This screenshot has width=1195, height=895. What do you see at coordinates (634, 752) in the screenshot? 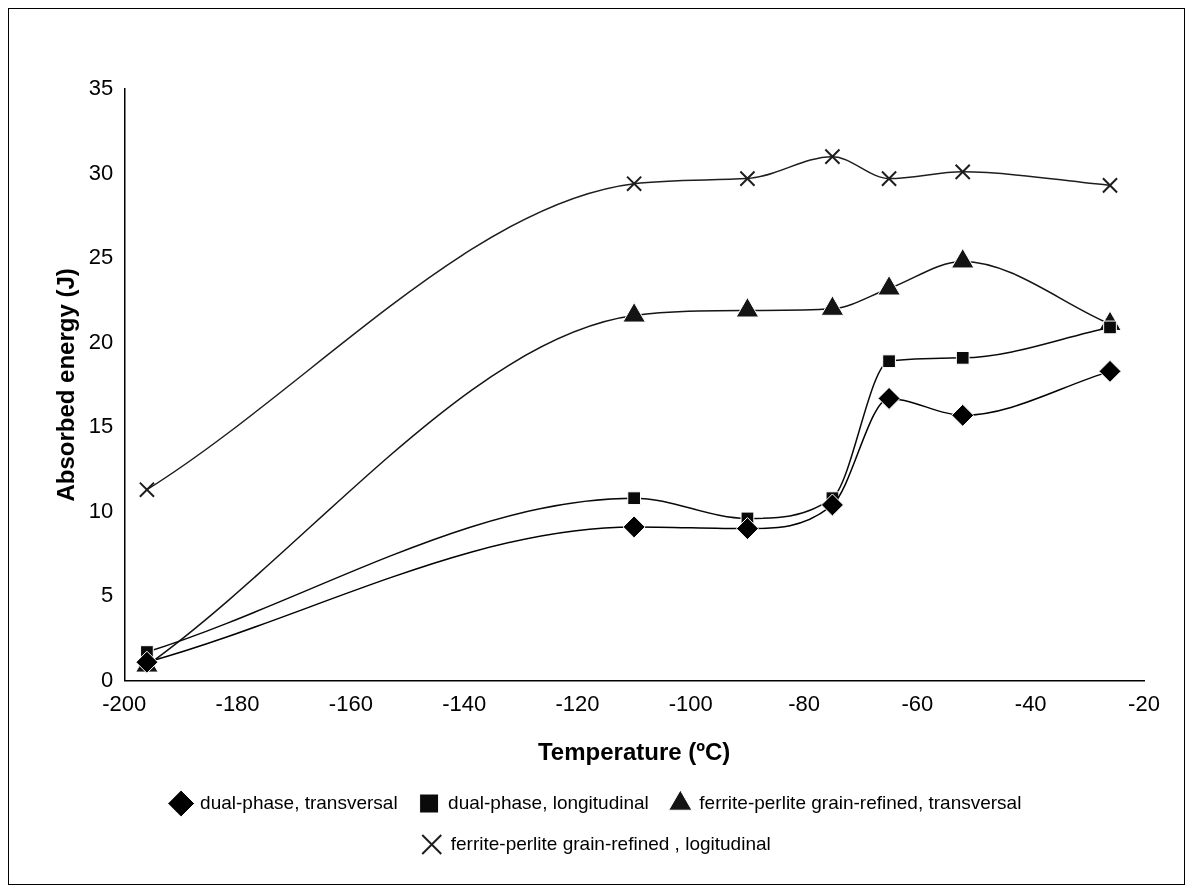
I see `x-axis-title: Temperature (ºC)` at bounding box center [634, 752].